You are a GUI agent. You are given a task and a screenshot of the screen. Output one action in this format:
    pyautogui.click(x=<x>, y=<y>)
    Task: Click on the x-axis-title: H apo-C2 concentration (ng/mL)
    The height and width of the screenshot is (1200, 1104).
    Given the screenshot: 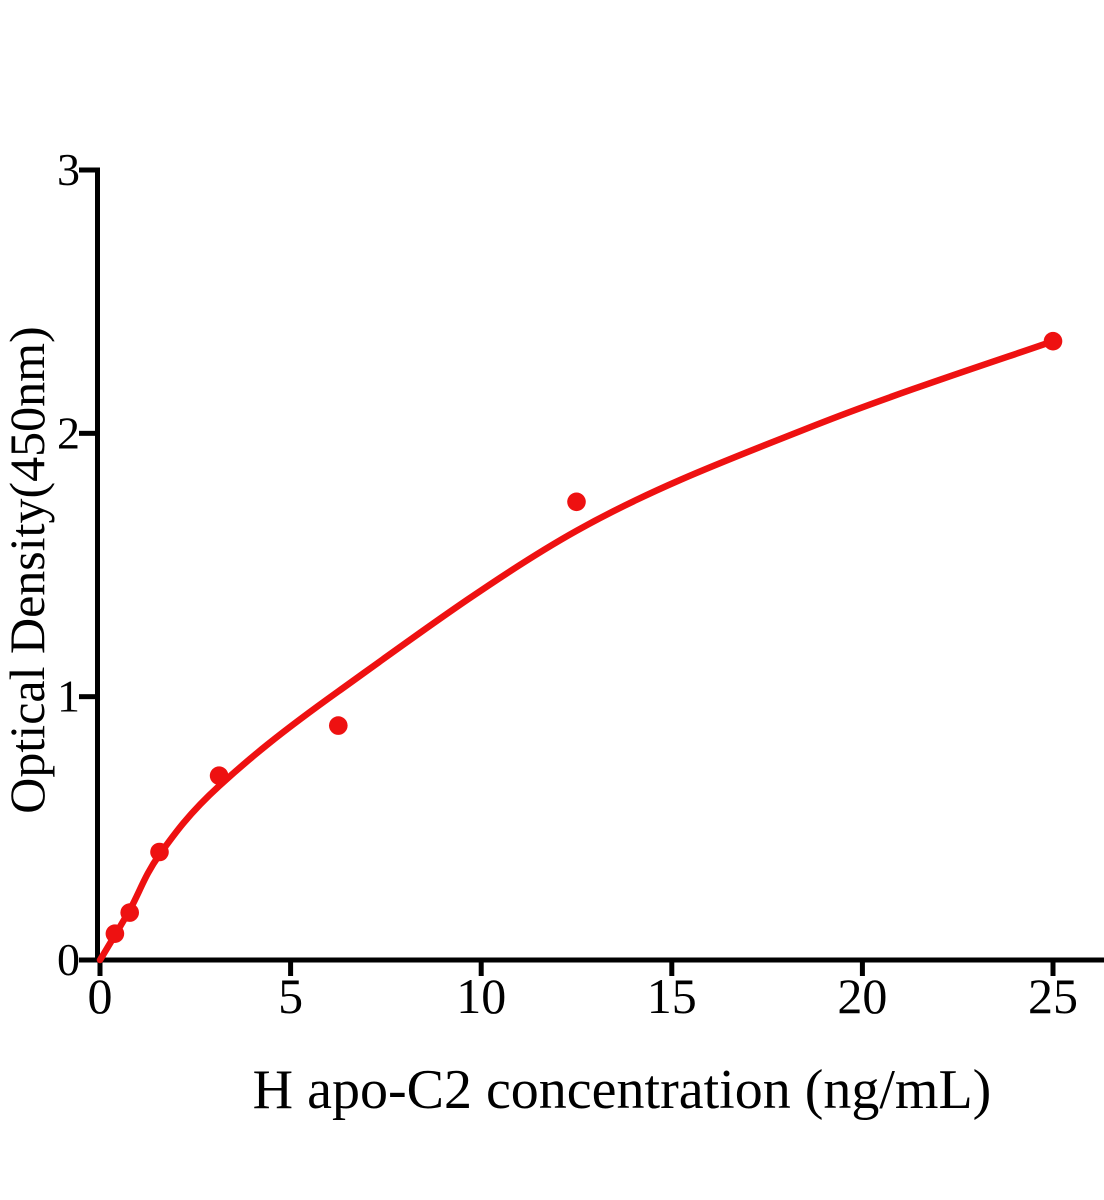 What is the action you would take?
    pyautogui.click(x=622, y=1090)
    